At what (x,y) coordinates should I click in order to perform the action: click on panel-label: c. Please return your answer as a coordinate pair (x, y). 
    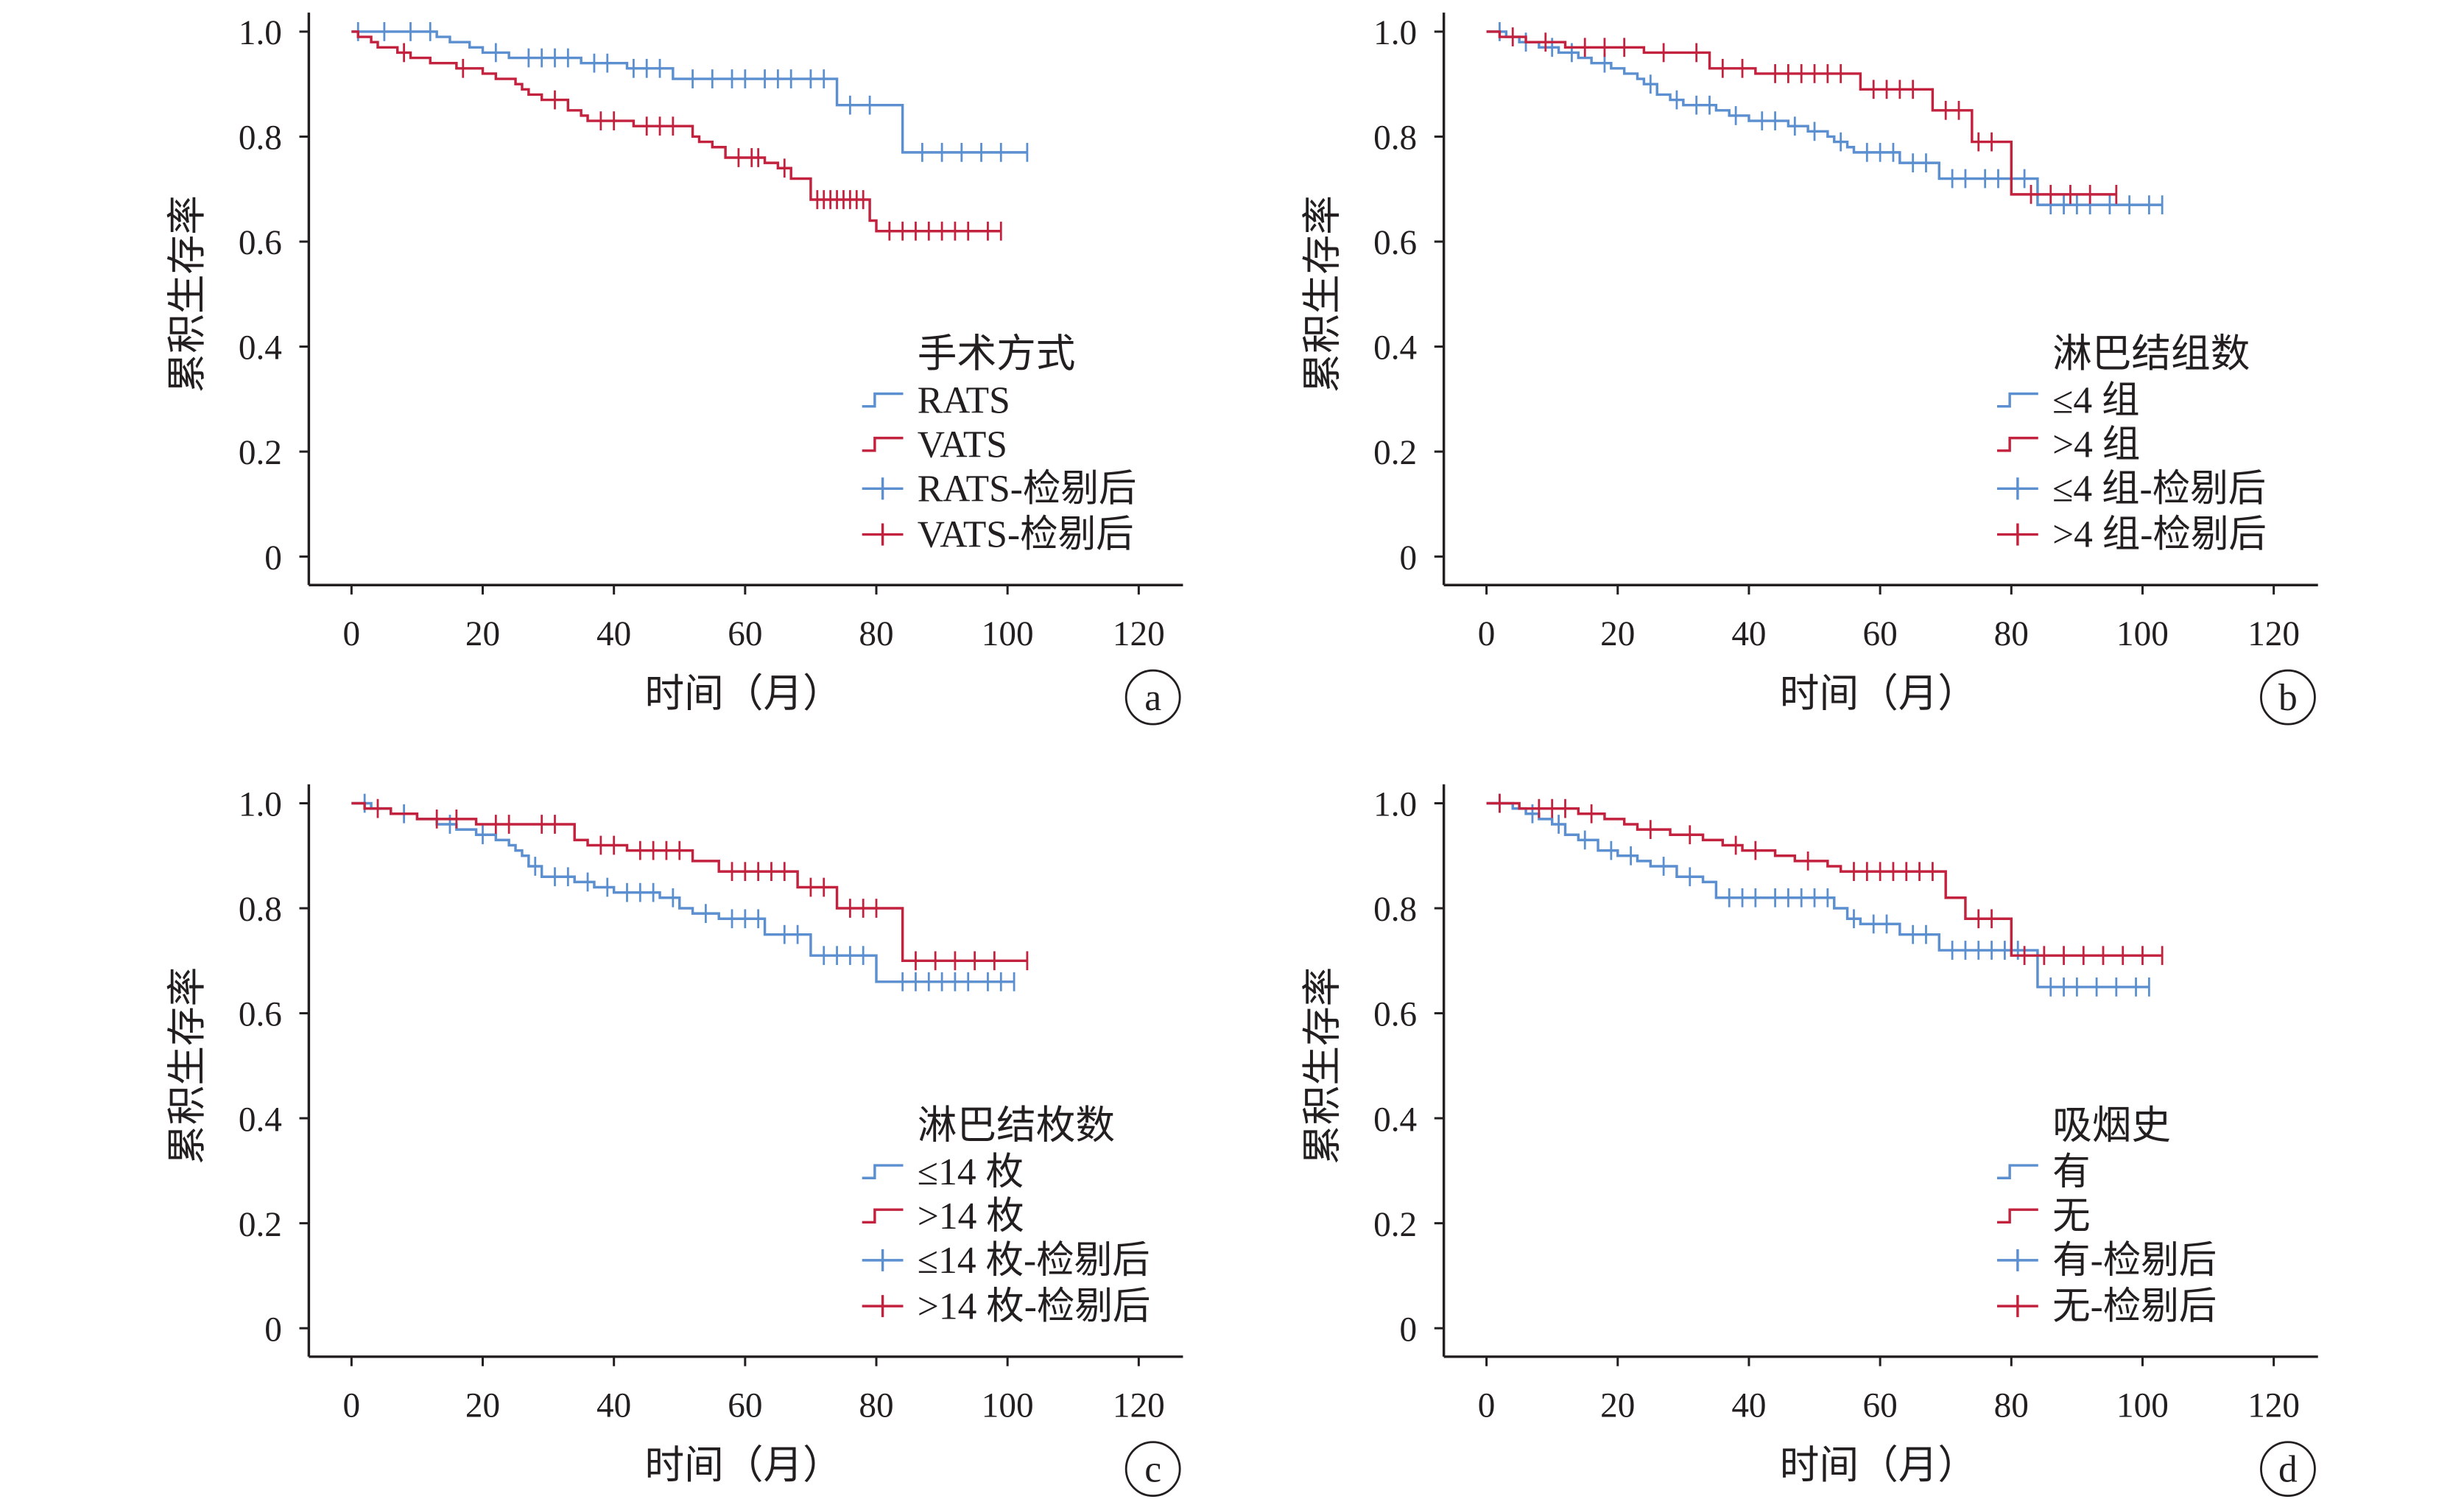
    Looking at the image, I should click on (1152, 1469).